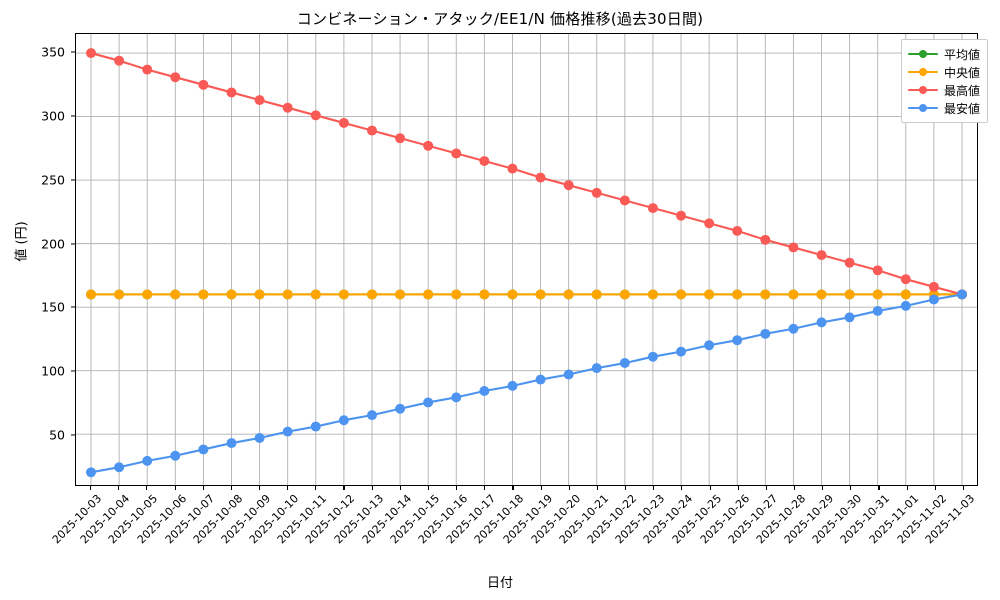 The height and width of the screenshot is (600, 1000). I want to click on legend-item-0: 平均値, so click(943, 54).